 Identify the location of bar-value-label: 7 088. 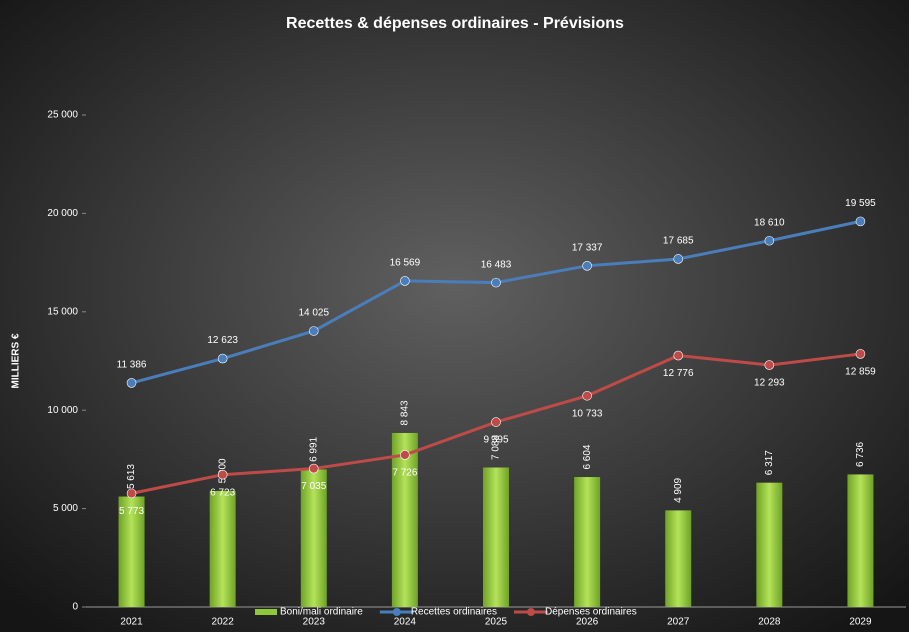
(496, 447).